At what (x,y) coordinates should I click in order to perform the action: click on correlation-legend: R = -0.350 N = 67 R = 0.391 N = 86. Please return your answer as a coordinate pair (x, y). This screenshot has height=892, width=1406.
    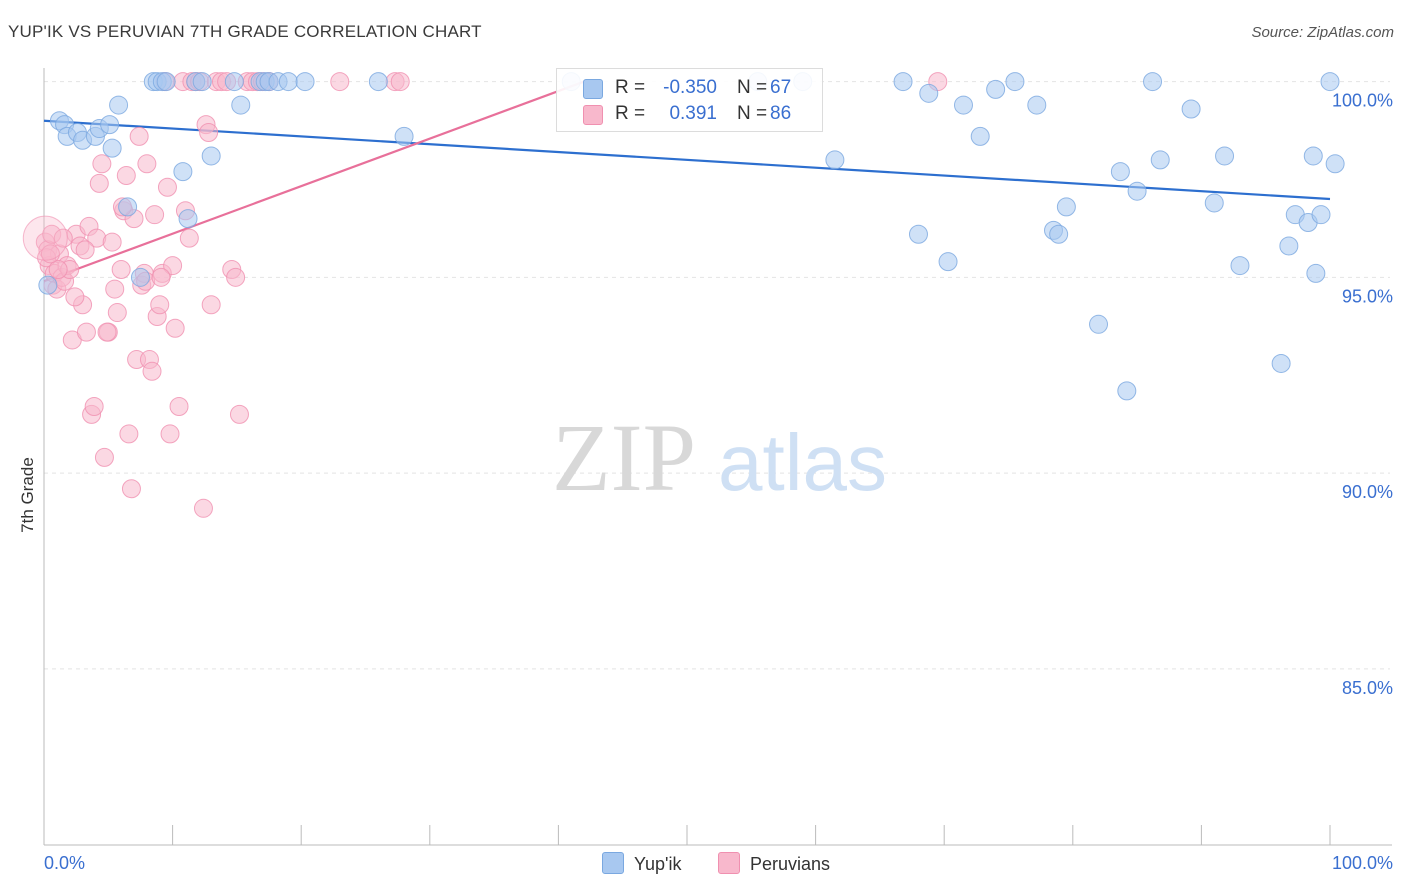
    Looking at the image, I should click on (689, 100).